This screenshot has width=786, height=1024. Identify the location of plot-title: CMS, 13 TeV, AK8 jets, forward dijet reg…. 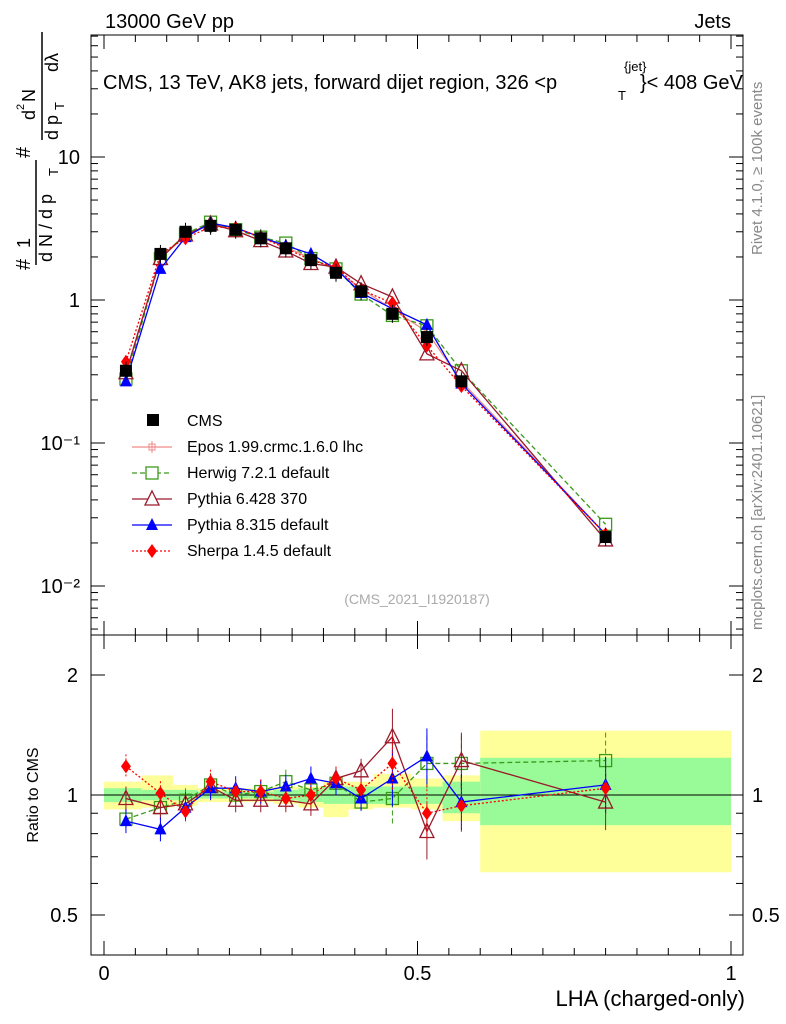
(423, 81).